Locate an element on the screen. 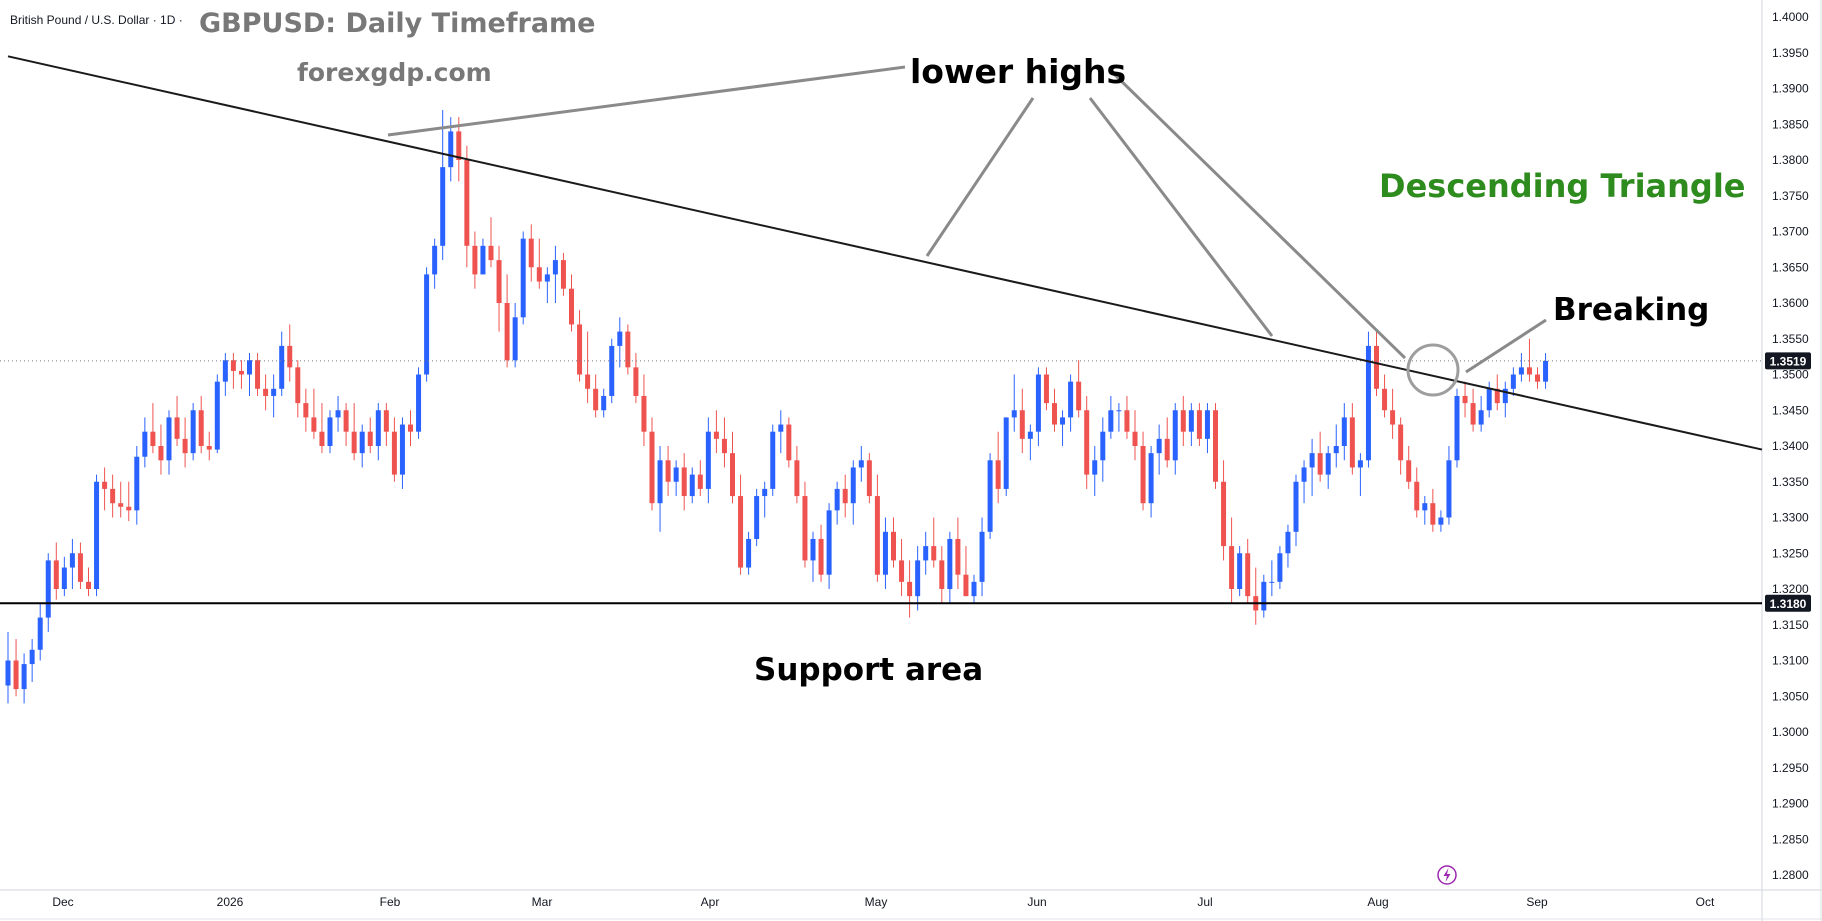 The width and height of the screenshot is (1822, 921). price-tick-label: 1.3000 is located at coordinates (1790, 732).